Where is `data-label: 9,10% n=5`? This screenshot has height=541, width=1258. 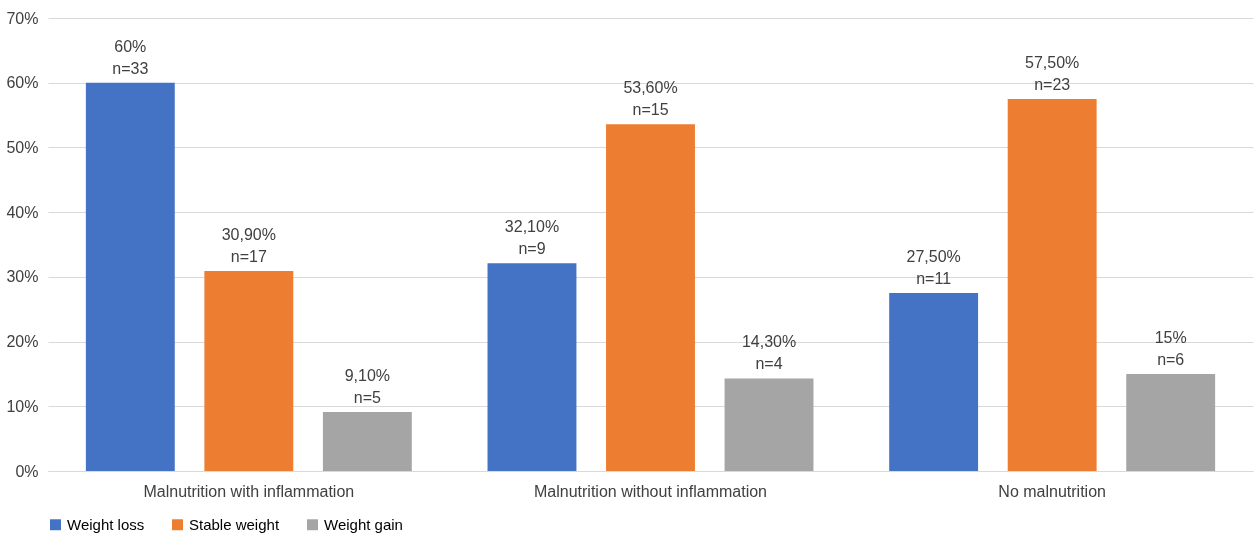 data-label: 9,10% n=5 is located at coordinates (367, 387).